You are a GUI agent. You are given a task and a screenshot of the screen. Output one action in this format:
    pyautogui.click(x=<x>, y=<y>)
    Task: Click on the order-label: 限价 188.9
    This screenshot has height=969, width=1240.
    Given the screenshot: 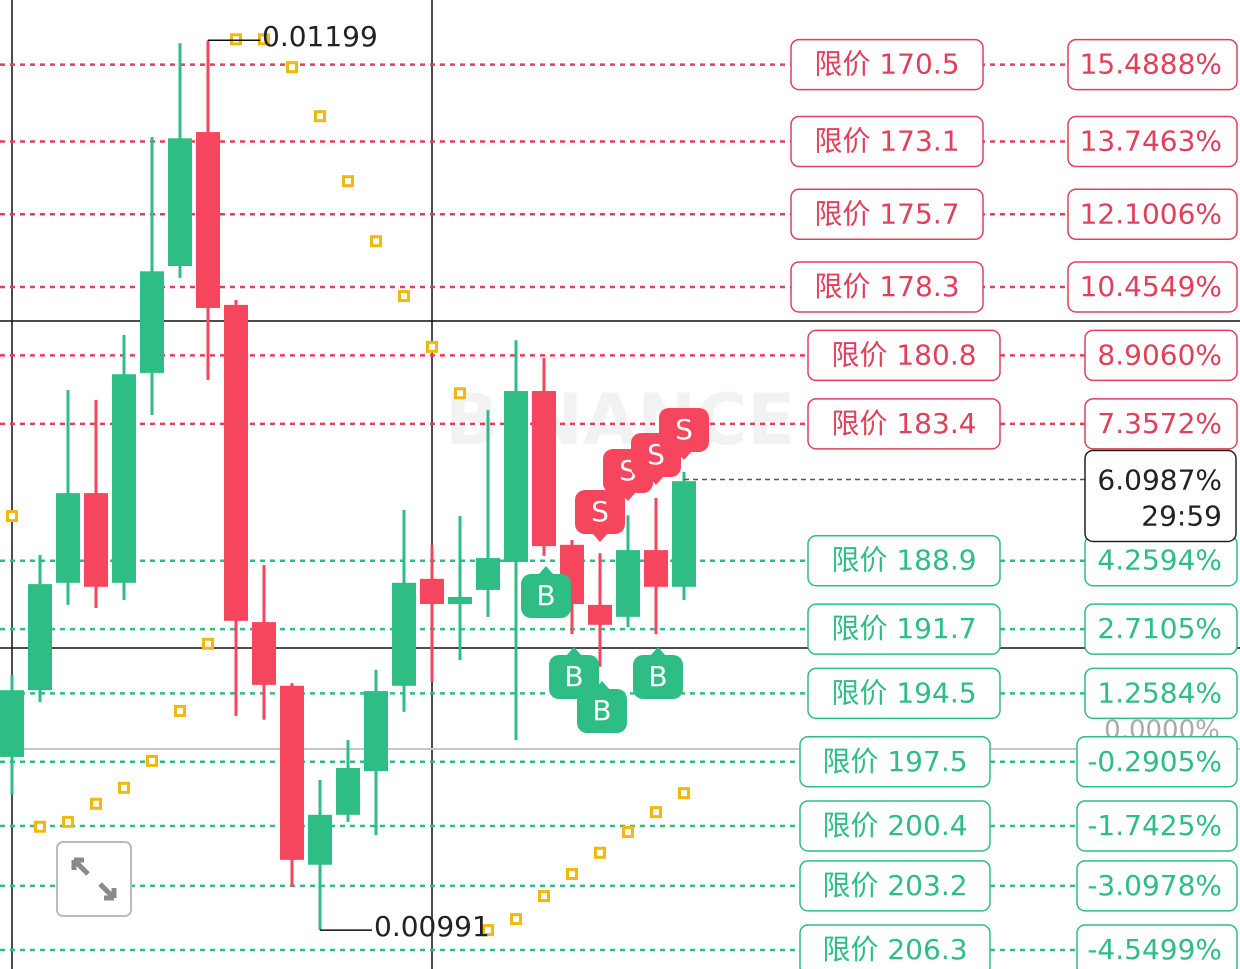 What is the action you would take?
    pyautogui.click(x=903, y=560)
    